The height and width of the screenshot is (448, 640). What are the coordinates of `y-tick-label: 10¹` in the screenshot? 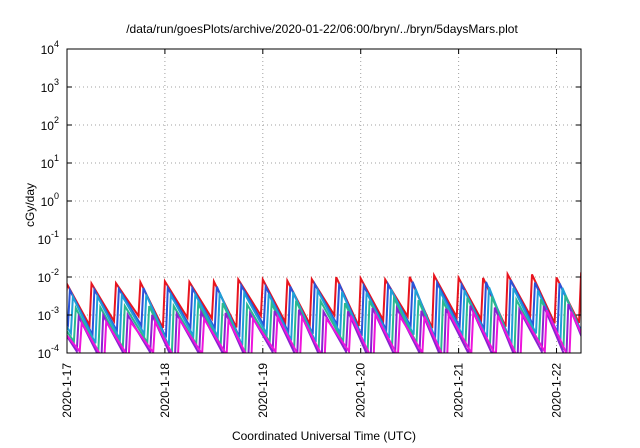 It's located at (50, 162).